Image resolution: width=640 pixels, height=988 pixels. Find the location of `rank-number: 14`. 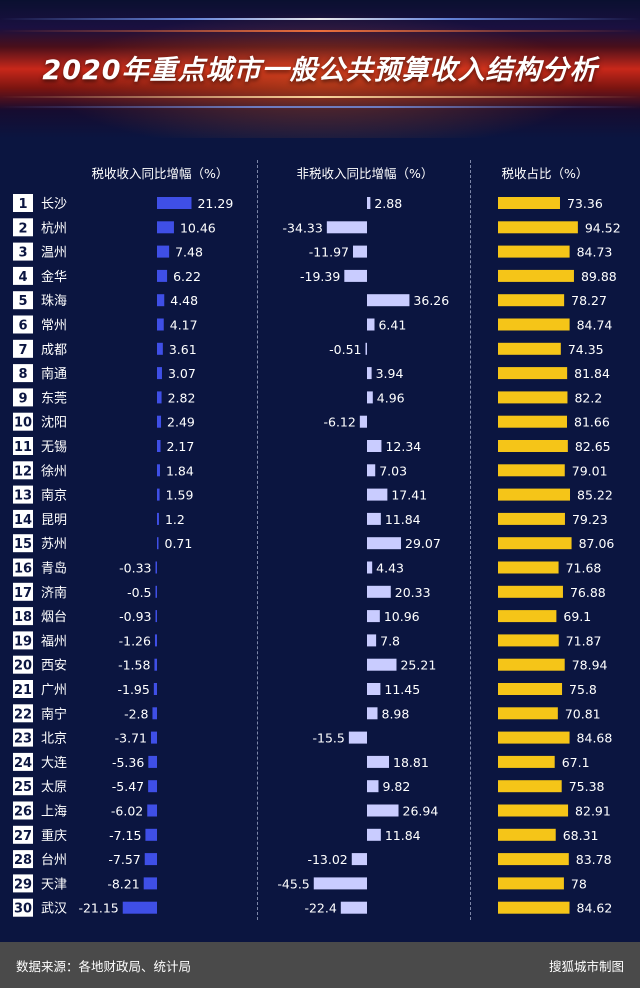

rank-number: 14 is located at coordinates (23, 520).